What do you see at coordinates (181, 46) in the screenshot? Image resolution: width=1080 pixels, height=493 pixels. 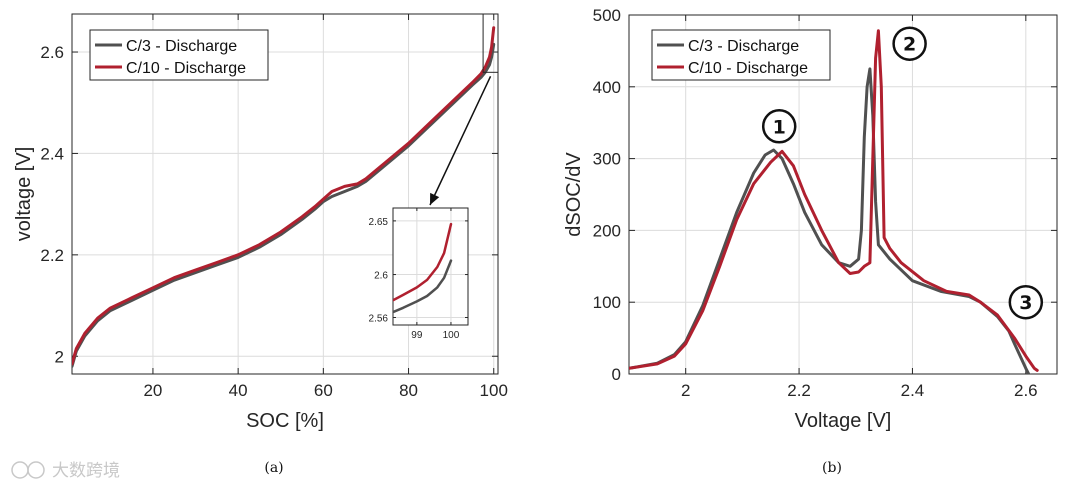 I see `chart-a-legend-label: C/3 - Discharge` at bounding box center [181, 46].